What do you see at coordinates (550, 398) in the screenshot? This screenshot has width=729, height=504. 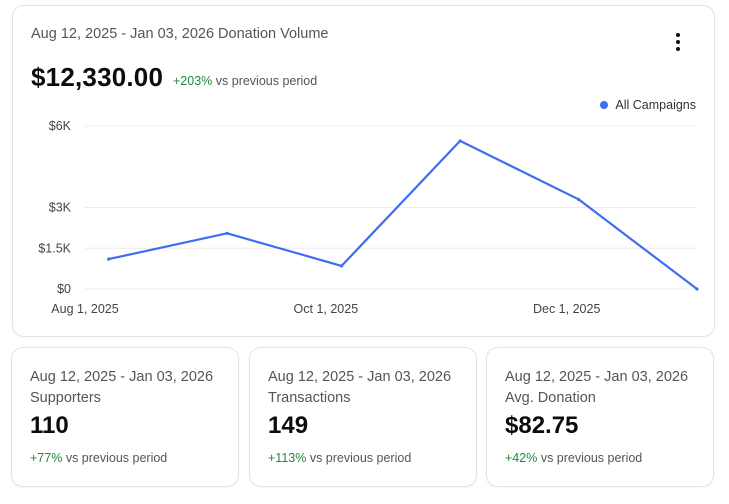 I see `card-label: Avg. Donation` at bounding box center [550, 398].